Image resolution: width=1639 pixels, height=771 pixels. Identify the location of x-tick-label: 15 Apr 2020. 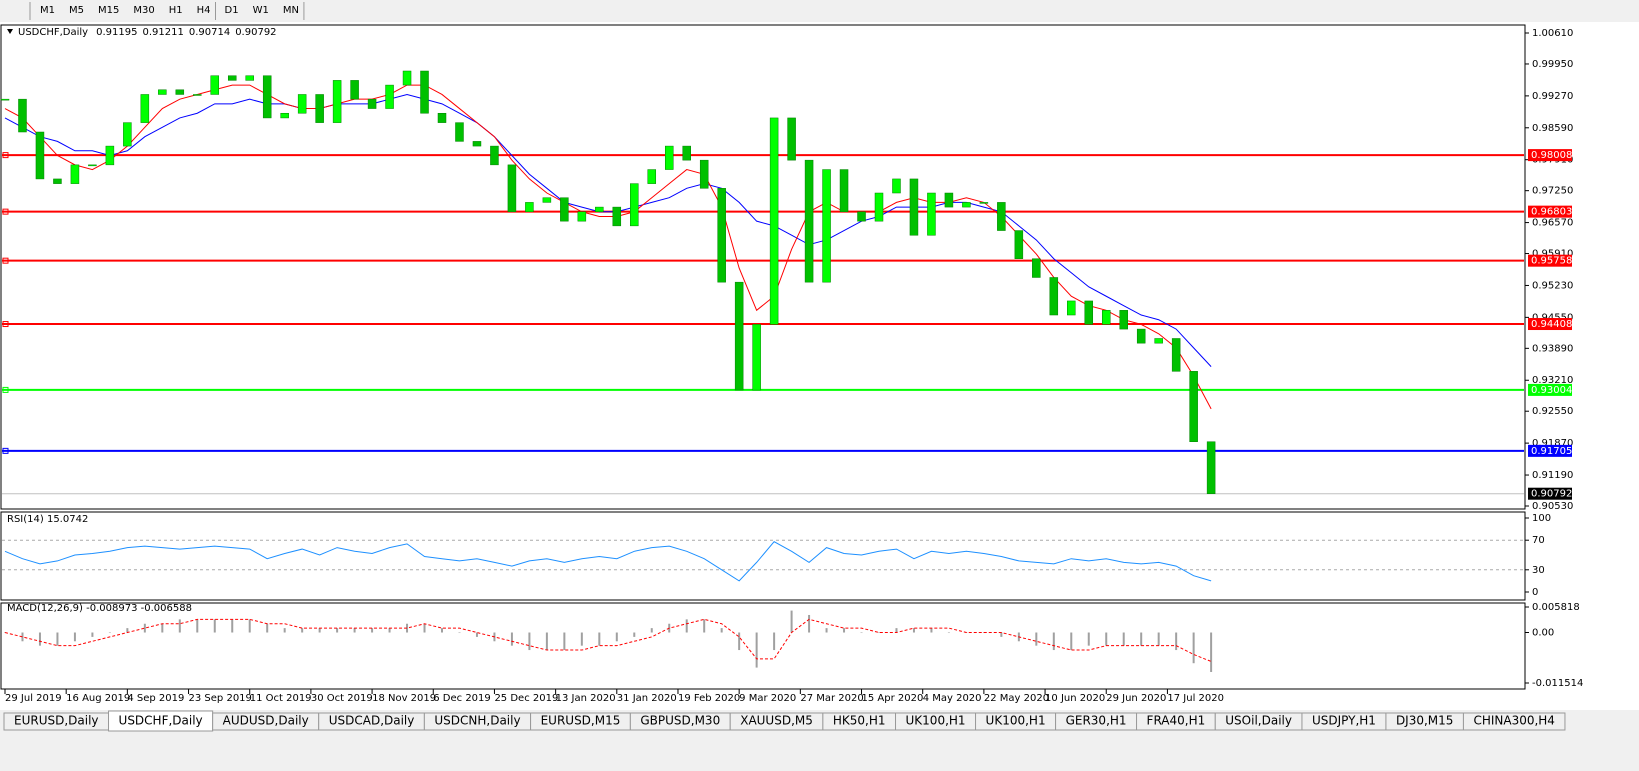
(893, 698).